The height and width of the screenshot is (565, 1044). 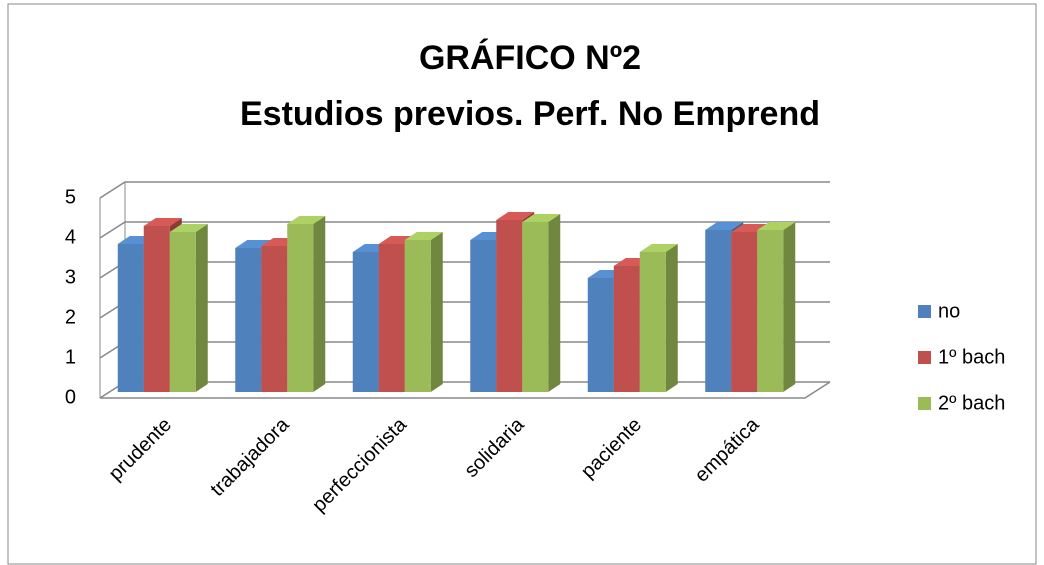 I want to click on floor, so click(x=465, y=390).